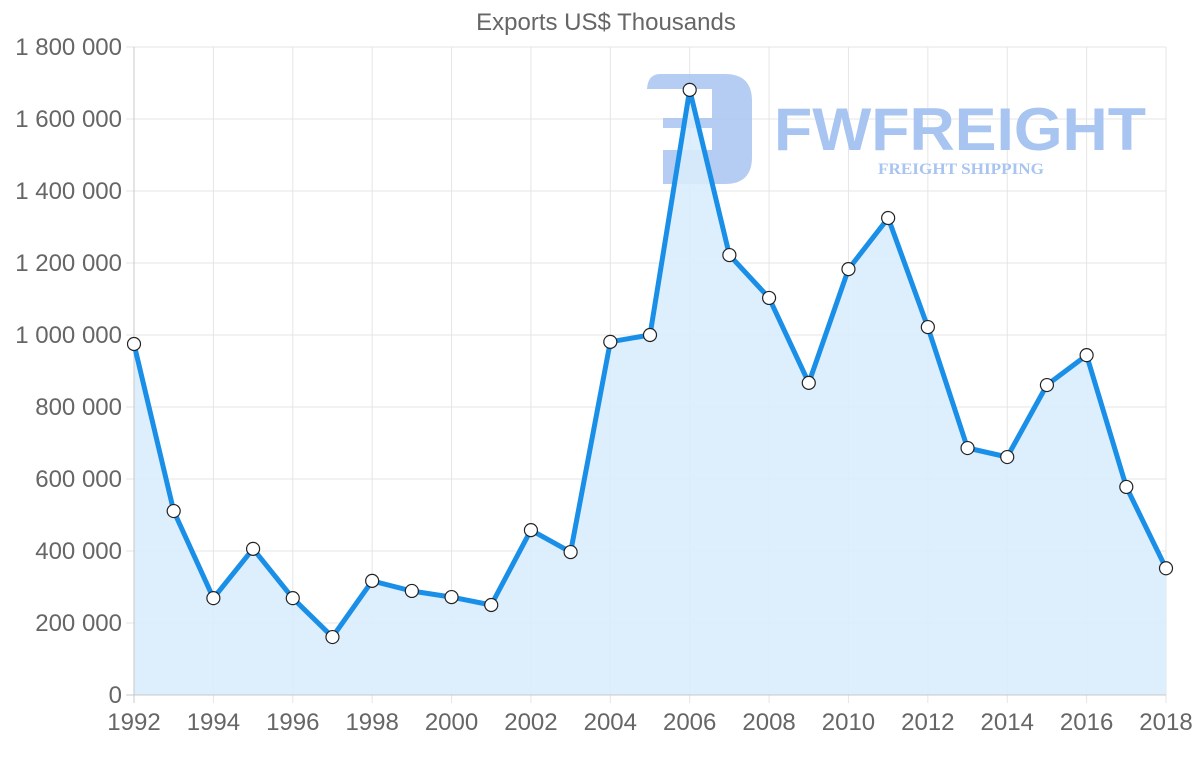 This screenshot has width=1200, height=763. Describe the element at coordinates (689, 722) in the screenshot. I see `x-tick-label: 2006` at that location.